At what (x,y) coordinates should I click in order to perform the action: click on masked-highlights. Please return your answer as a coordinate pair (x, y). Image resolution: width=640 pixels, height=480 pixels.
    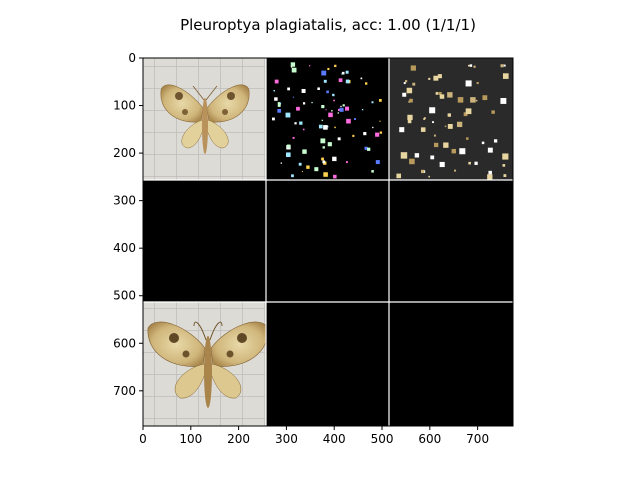
    Looking at the image, I should click on (452, 122).